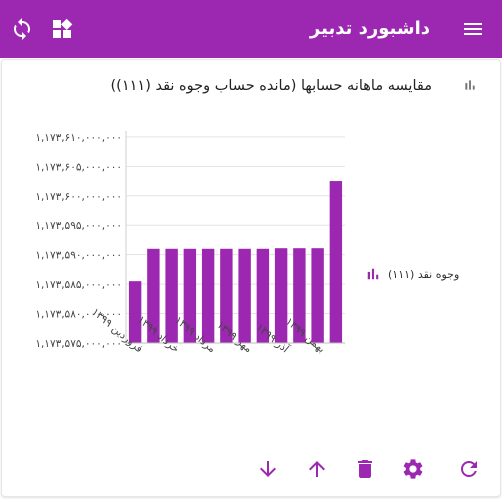 Image resolution: width=502 pixels, height=500 pixels. I want to click on chart-legend: وجوه نقد (۱۱۱), so click(411, 274).